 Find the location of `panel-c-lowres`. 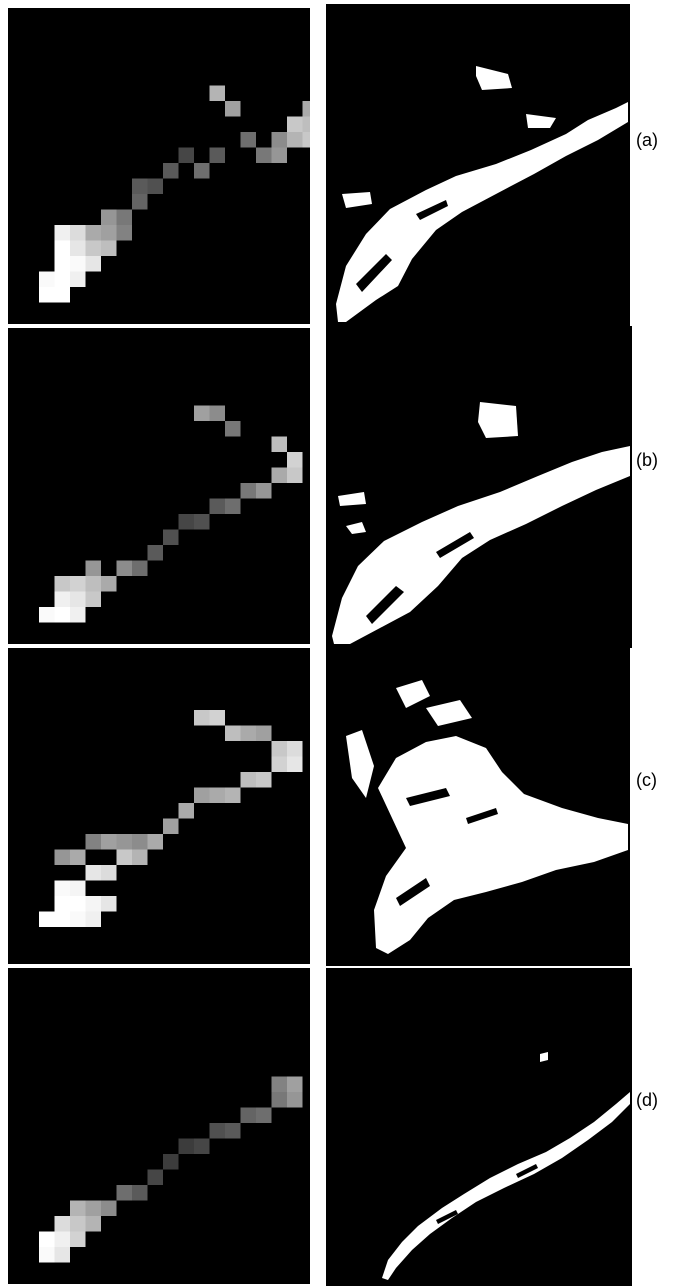

panel-c-lowres is located at coordinates (159, 806).